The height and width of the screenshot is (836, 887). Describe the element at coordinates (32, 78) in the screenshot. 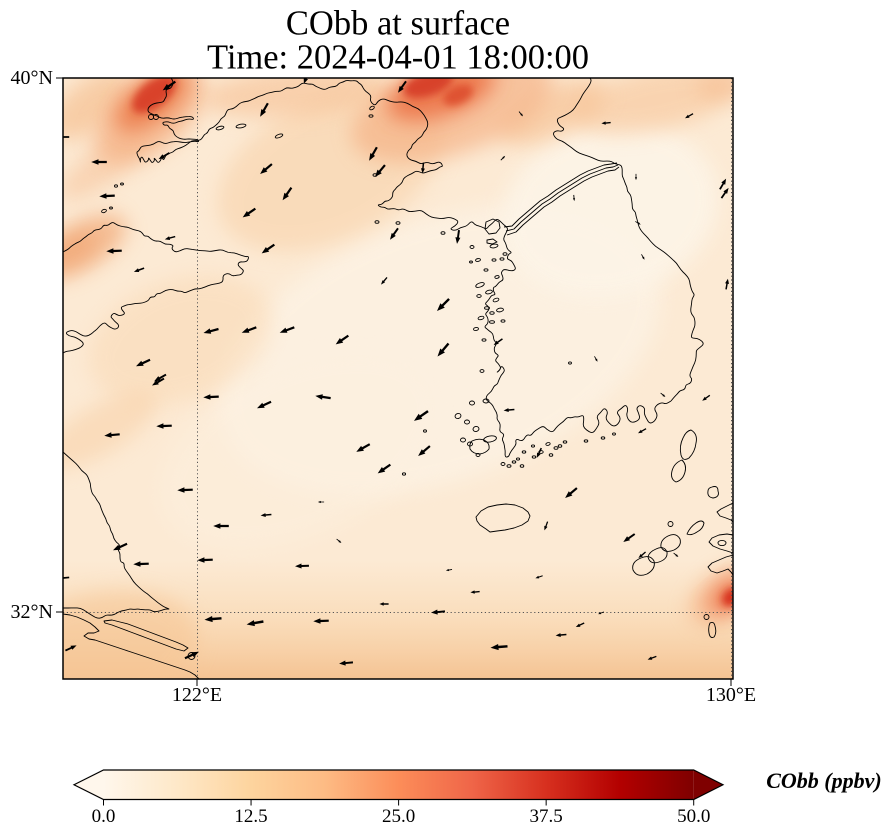

I see `svg-text: 40°N` at that location.